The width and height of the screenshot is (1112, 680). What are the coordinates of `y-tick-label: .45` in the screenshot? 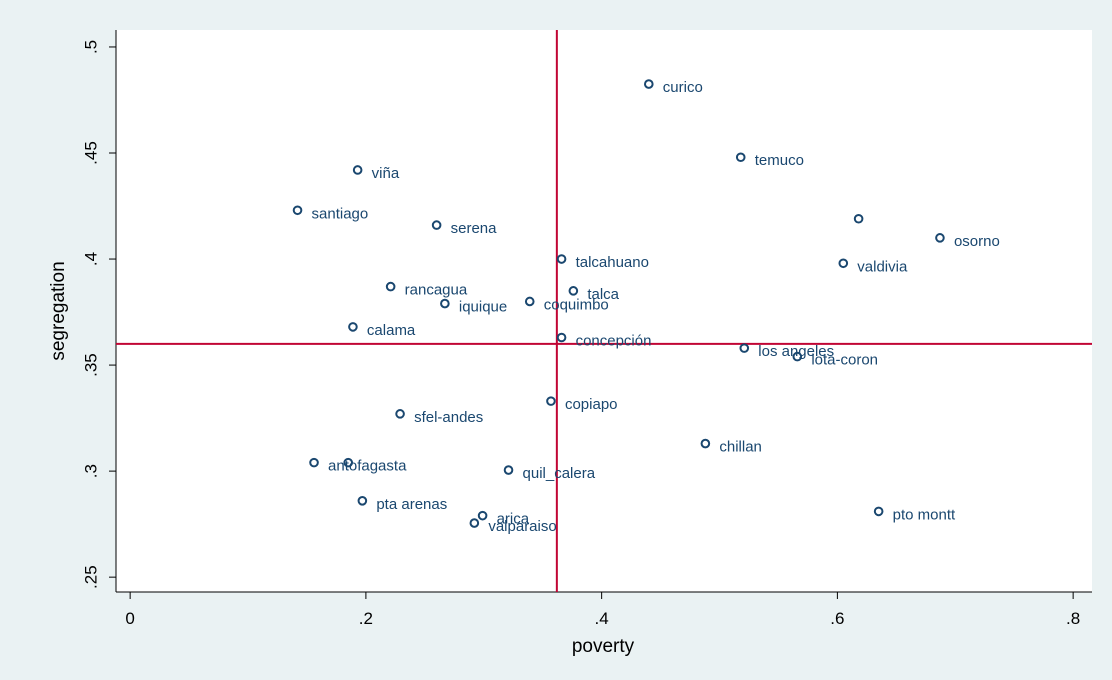 It's located at (90, 153).